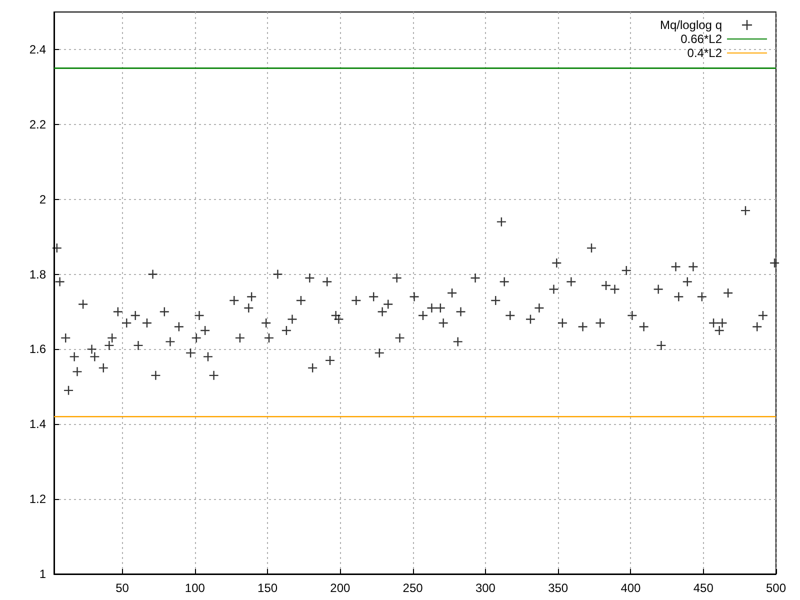 The image size is (800, 600). I want to click on x-tick-label: 500, so click(776, 588).